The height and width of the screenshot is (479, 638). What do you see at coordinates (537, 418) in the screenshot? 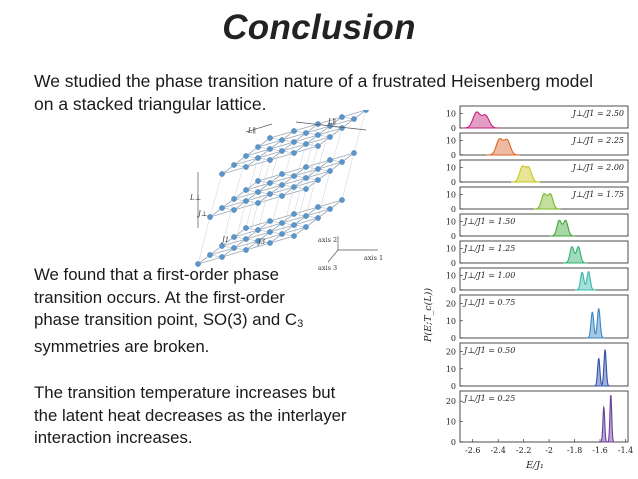
I see `histogram-panel: 0 10 20 J⊥/J1 = 0.25` at bounding box center [537, 418].